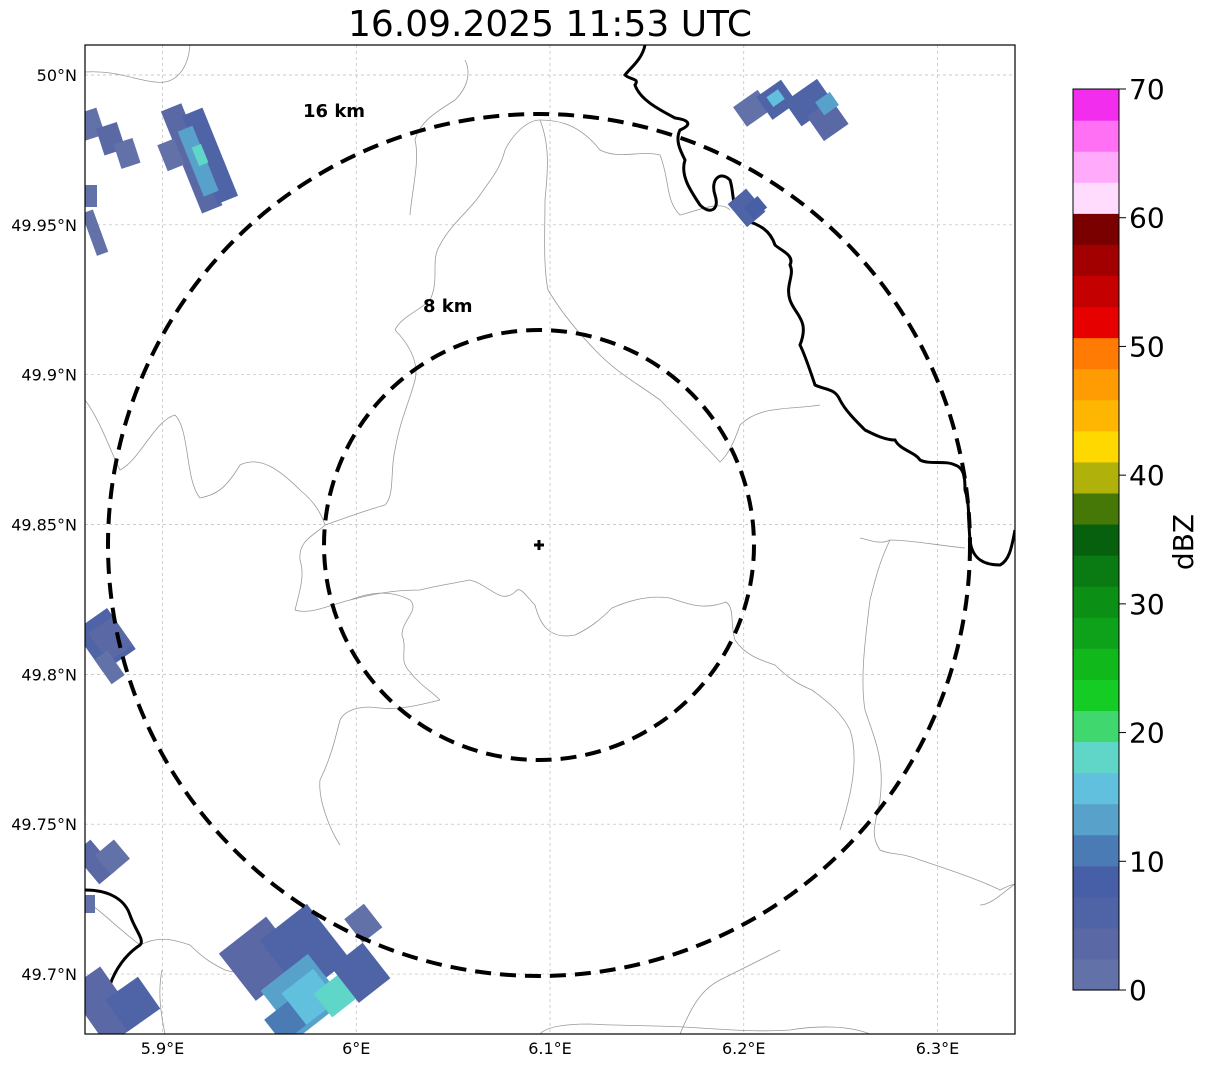 The width and height of the screenshot is (1207, 1069). What do you see at coordinates (1147, 89) in the screenshot?
I see `colorbar-tick-label: 70` at bounding box center [1147, 89].